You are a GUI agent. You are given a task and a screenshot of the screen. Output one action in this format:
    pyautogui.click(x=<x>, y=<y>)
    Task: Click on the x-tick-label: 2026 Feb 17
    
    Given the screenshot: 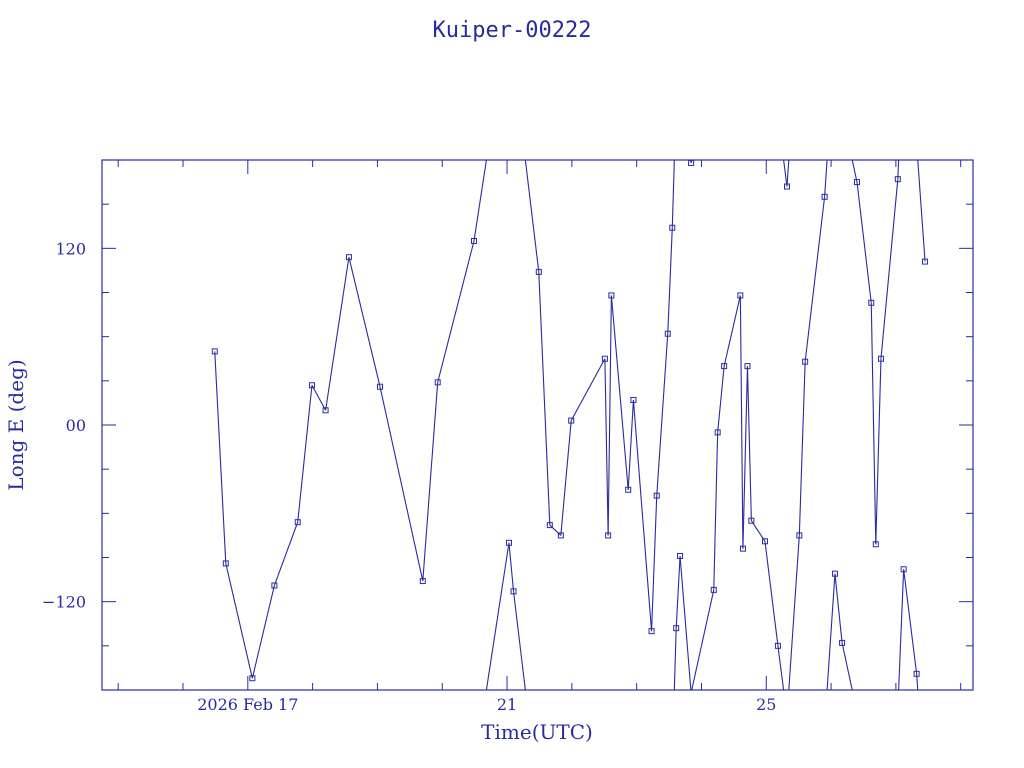 What is the action you would take?
    pyautogui.click(x=247, y=704)
    